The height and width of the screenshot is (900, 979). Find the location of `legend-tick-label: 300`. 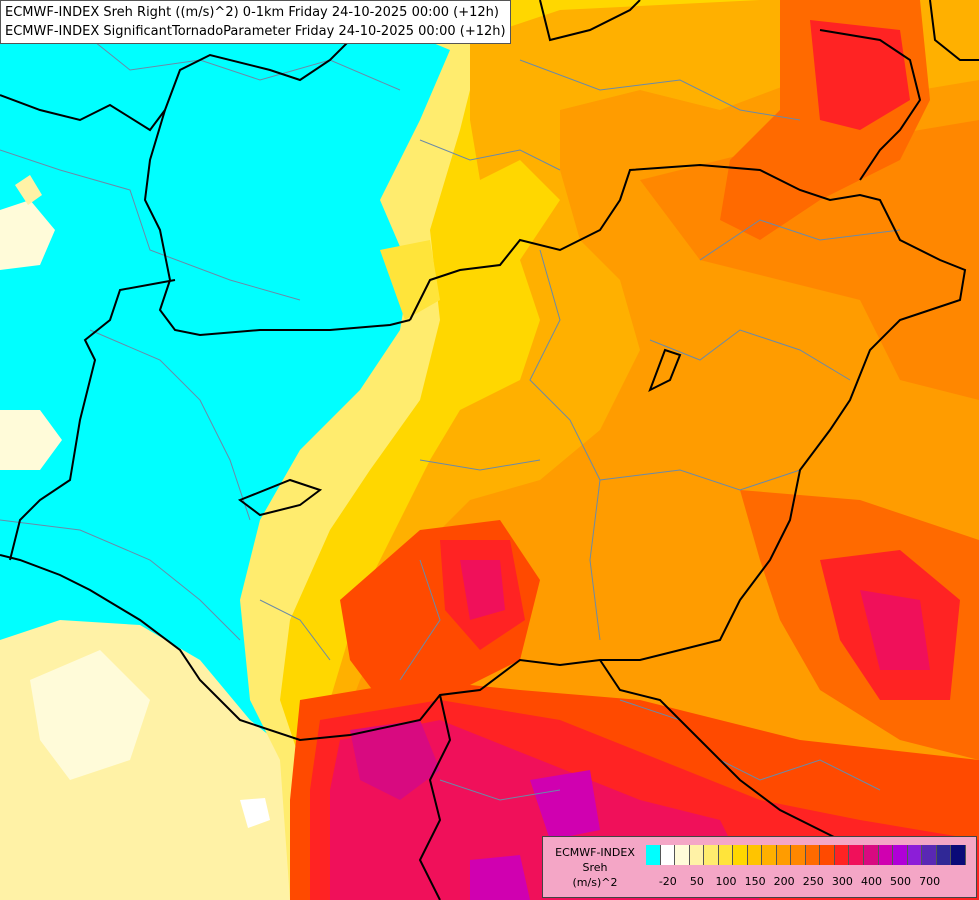

legend-tick-label: 300 is located at coordinates (842, 881).